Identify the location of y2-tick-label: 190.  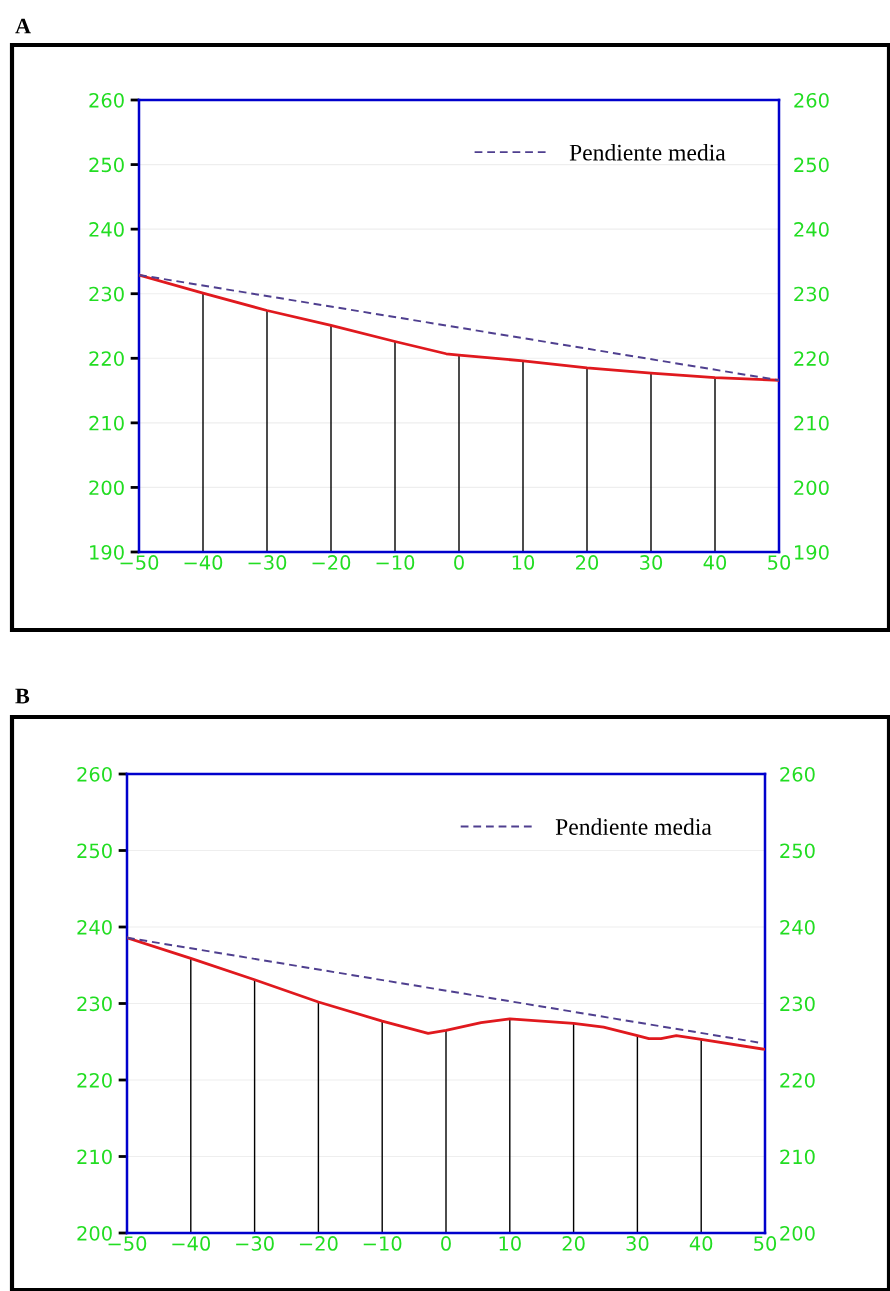
(812, 552).